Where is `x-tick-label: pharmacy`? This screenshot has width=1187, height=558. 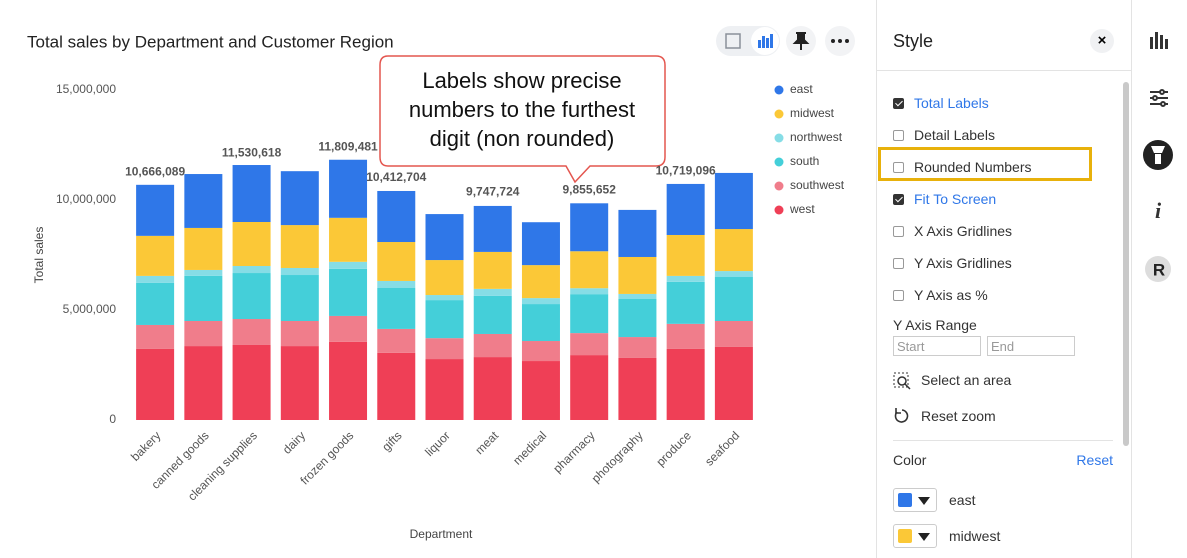 x-tick-label: pharmacy is located at coordinates (573, 451).